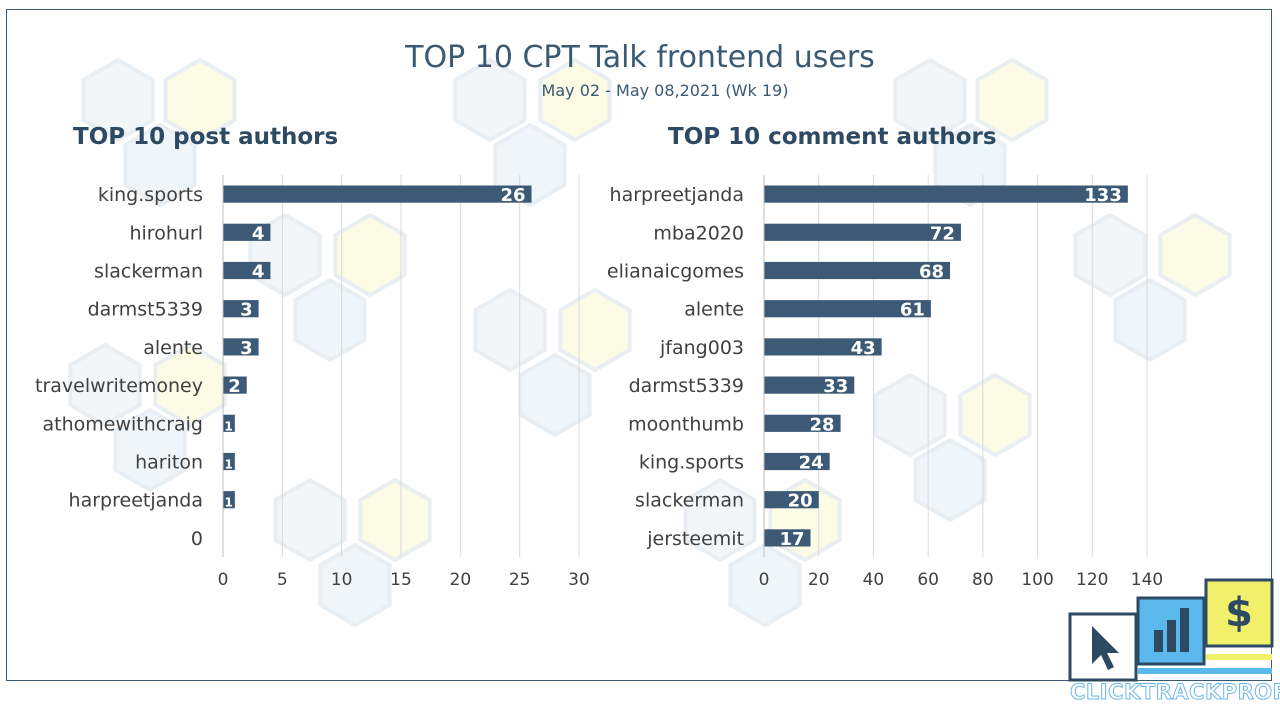 The width and height of the screenshot is (1280, 706). I want to click on data-label: 72, so click(942, 233).